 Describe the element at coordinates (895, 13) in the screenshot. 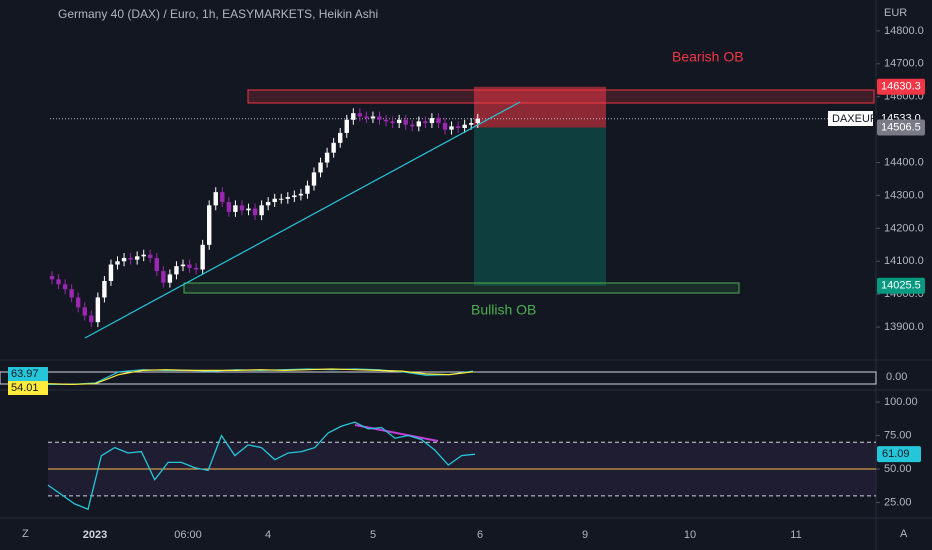

I see `currency: EUR` at that location.